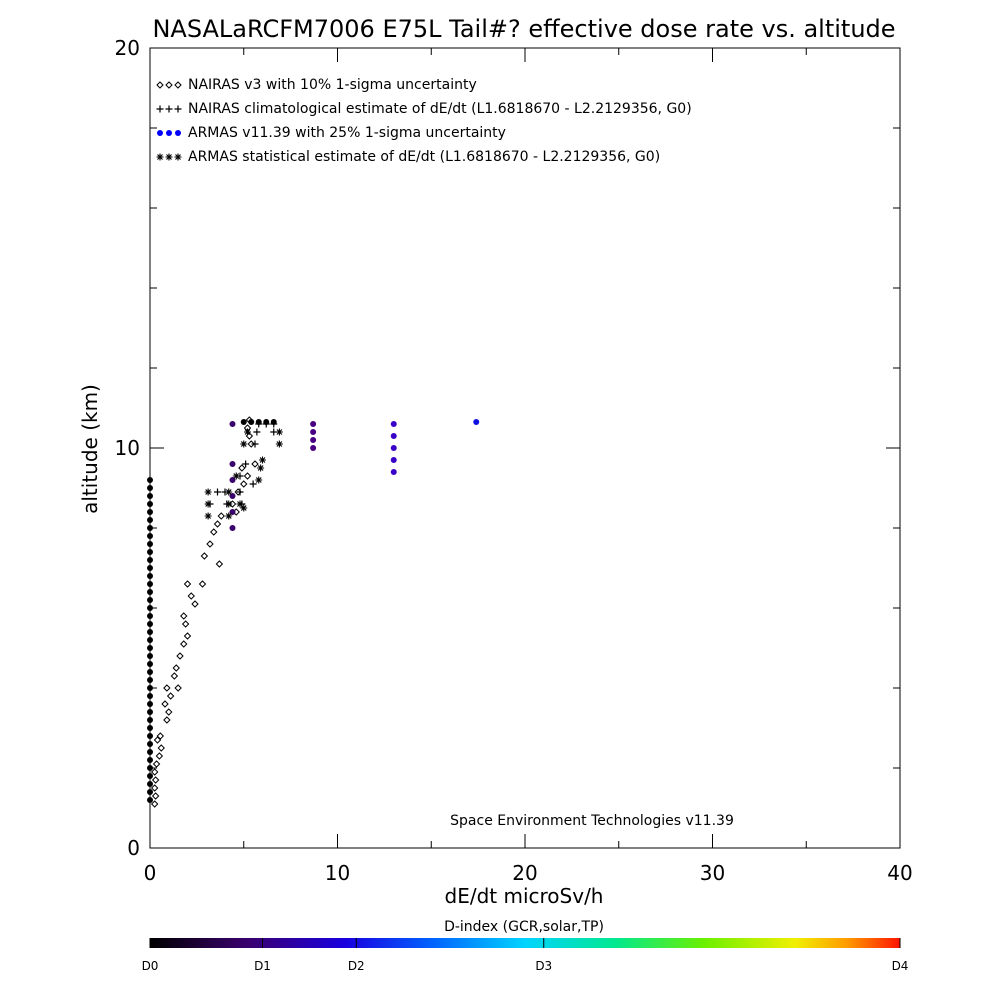 The height and width of the screenshot is (1000, 1000). I want to click on y-tick-label: 0, so click(133, 848).